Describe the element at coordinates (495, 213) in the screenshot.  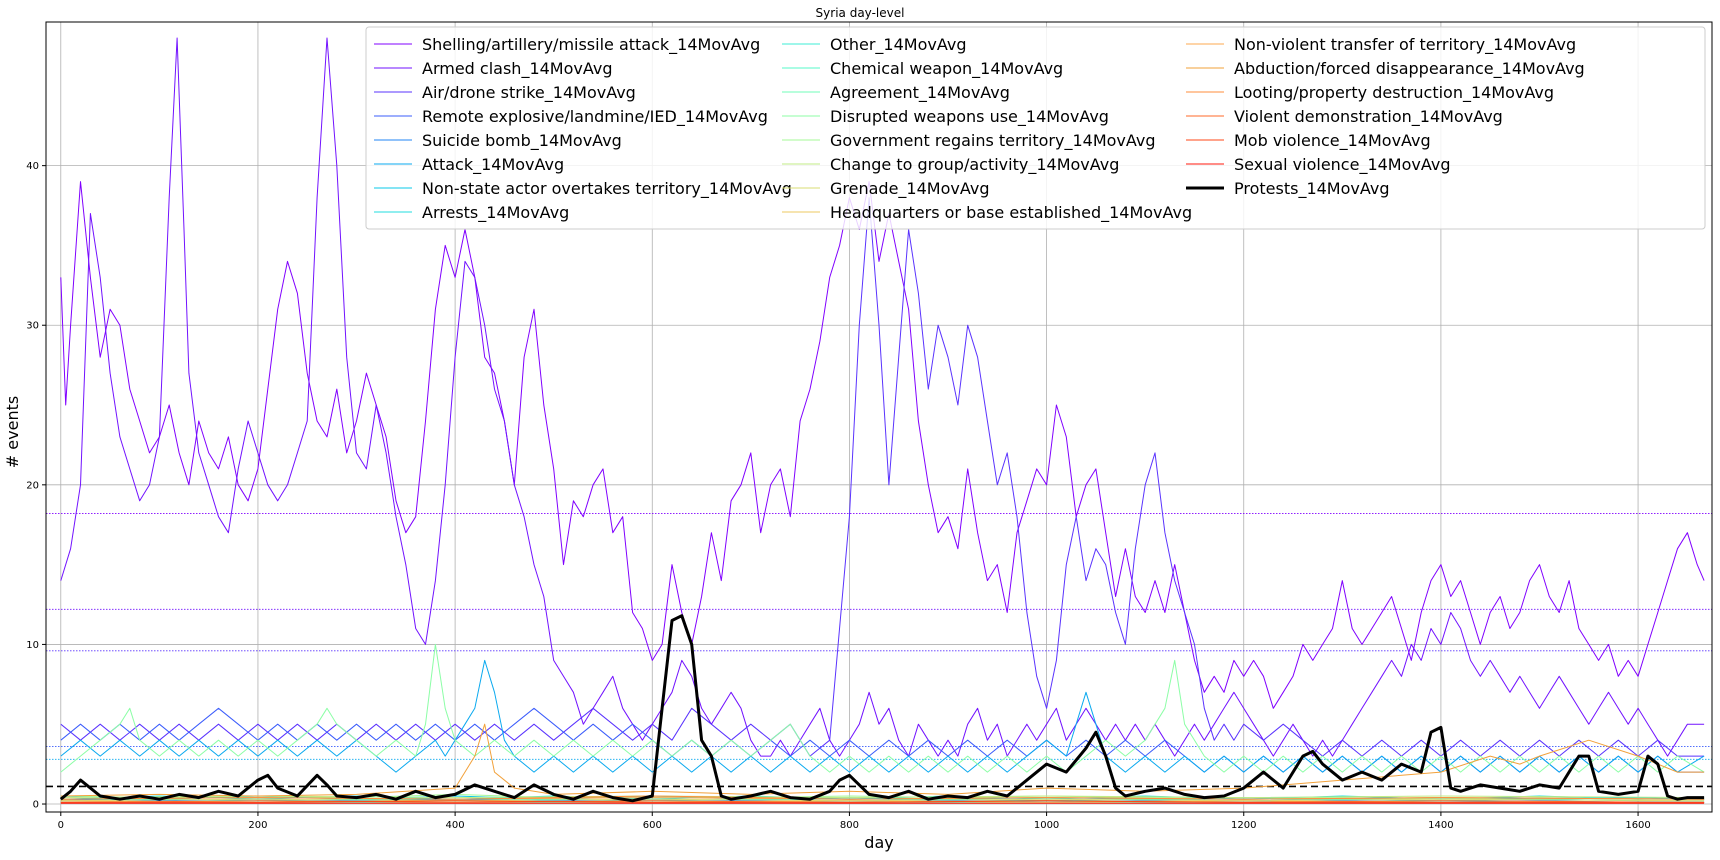
I see `legend-entry-label: Arrests_14MovAvg` at that location.